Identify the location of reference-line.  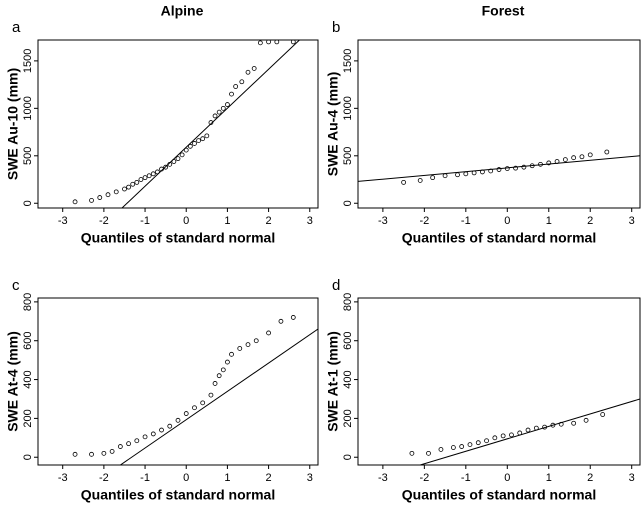
(210, 124).